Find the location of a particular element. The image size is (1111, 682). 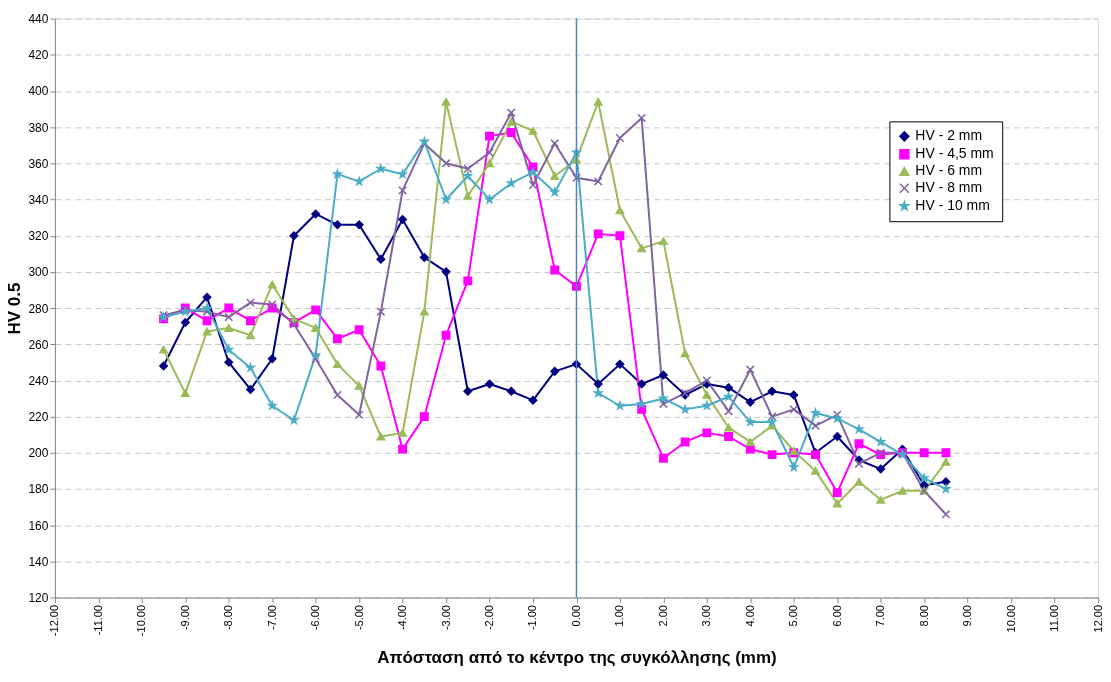

x-tick-label: -3.00 is located at coordinates (445, 618).